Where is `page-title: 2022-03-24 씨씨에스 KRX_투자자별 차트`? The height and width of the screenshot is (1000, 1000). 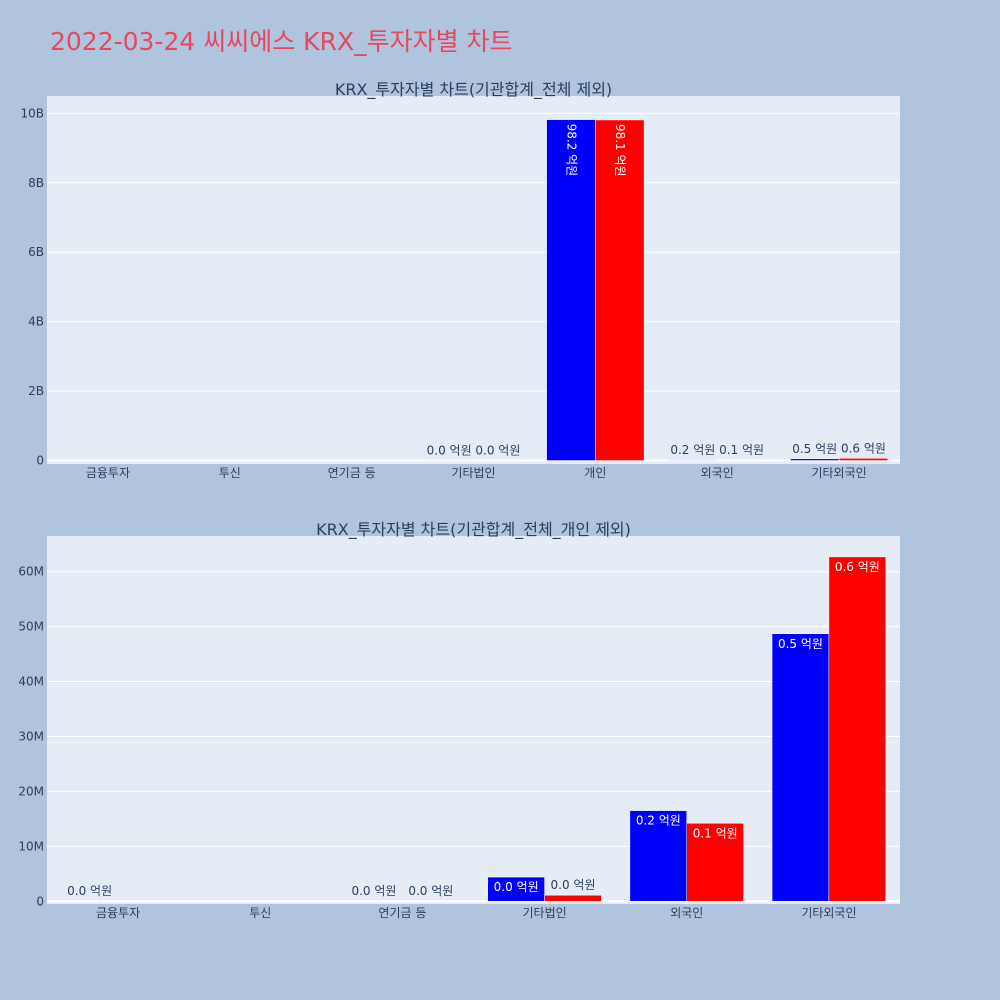
page-title: 2022-03-24 씨씨에스 KRX_투자자별 차트 is located at coordinates (281, 41).